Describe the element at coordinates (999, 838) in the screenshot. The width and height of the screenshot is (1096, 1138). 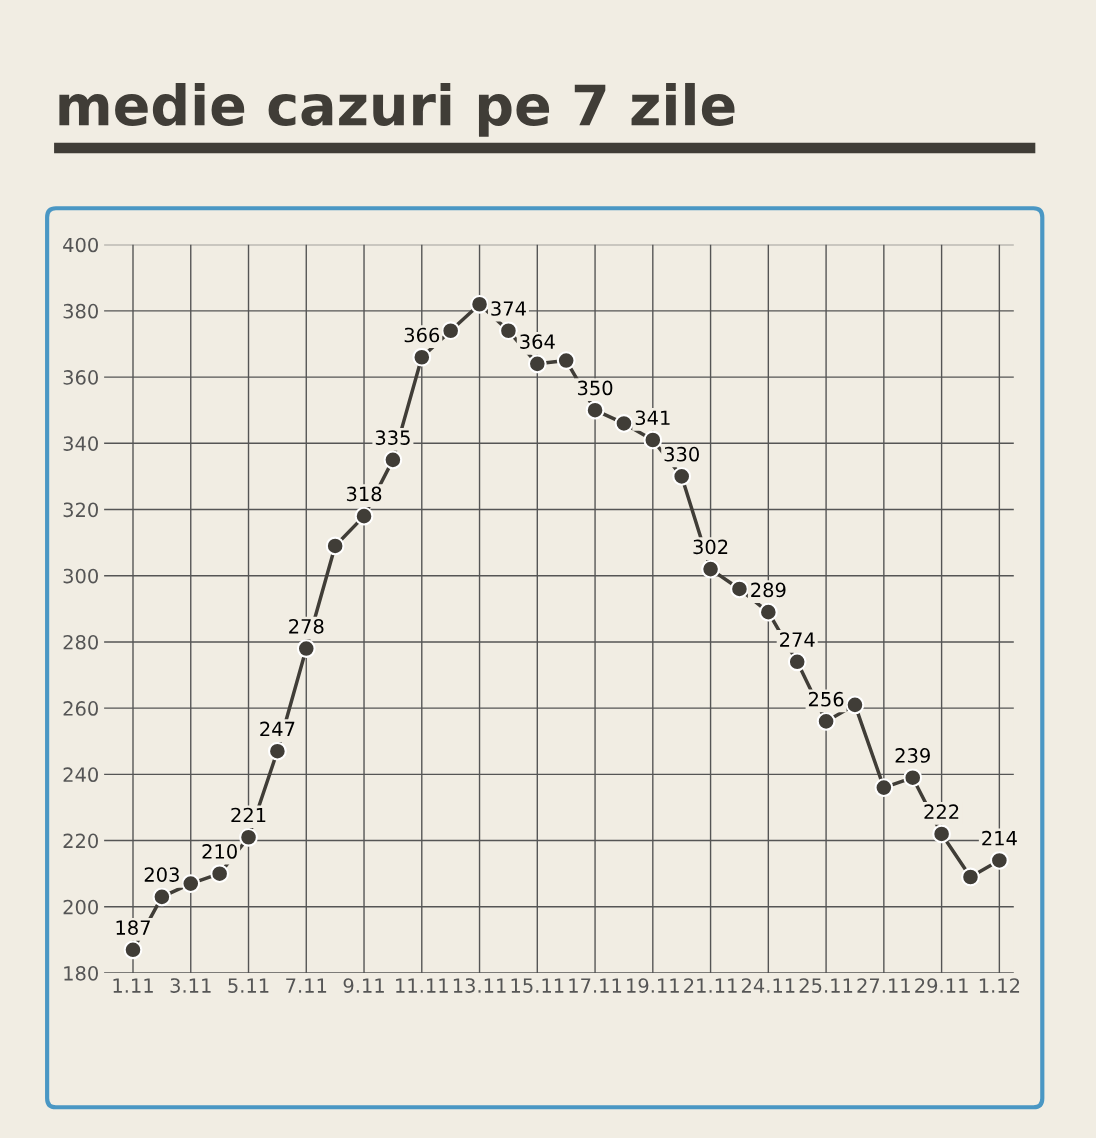
I see `data-label: 214` at that location.